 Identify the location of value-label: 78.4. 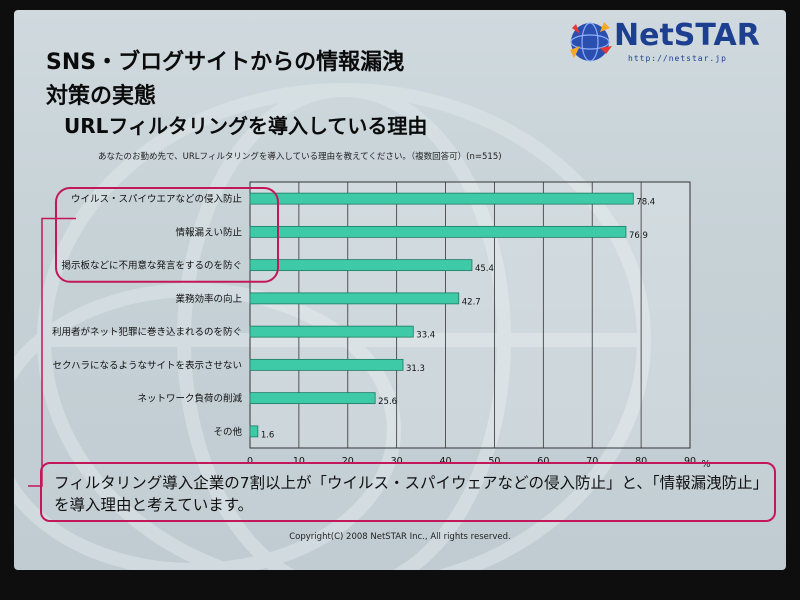
(645, 203).